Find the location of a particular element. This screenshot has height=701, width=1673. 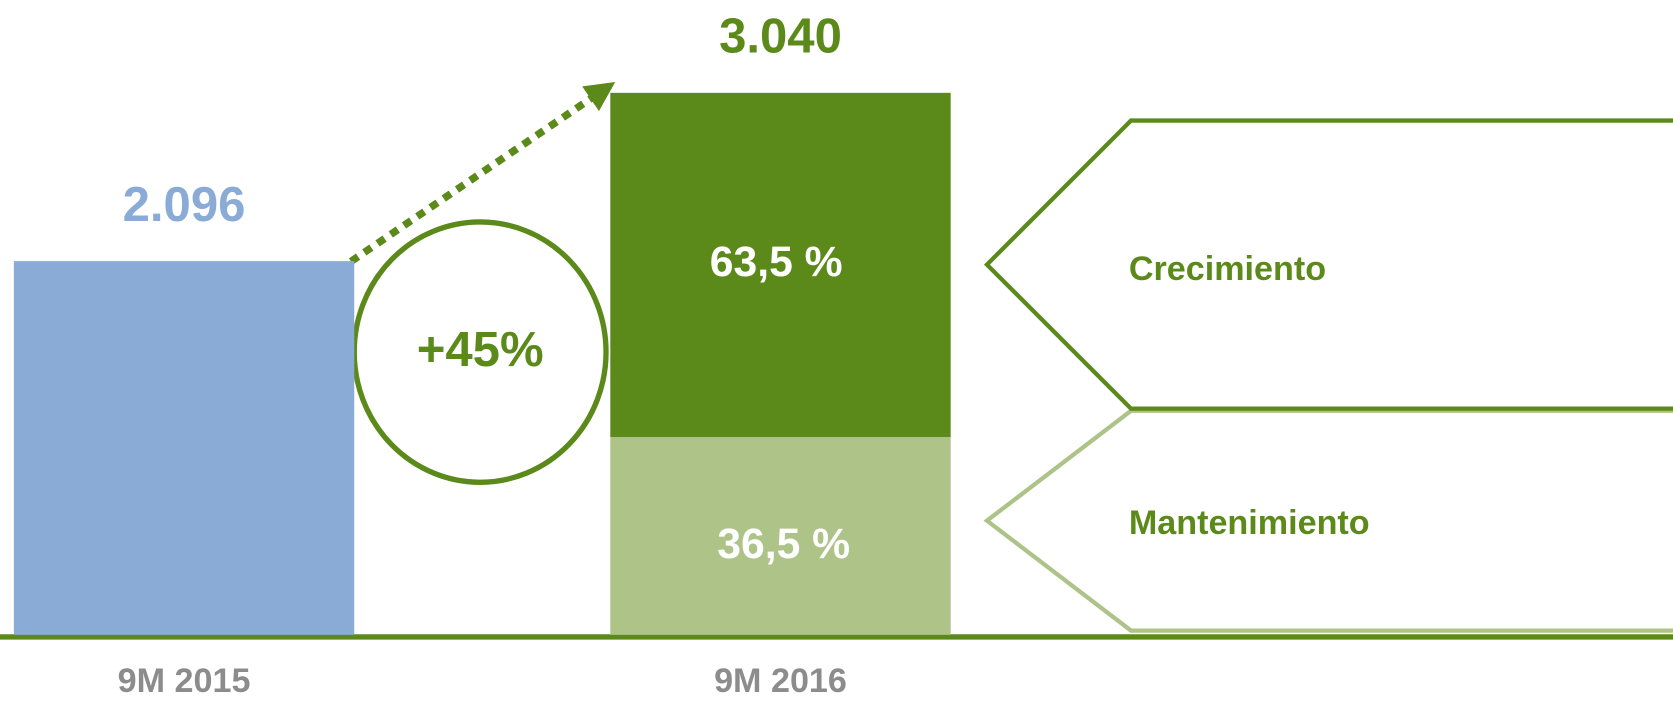

category-label: 9M 2016 is located at coordinates (780, 681).